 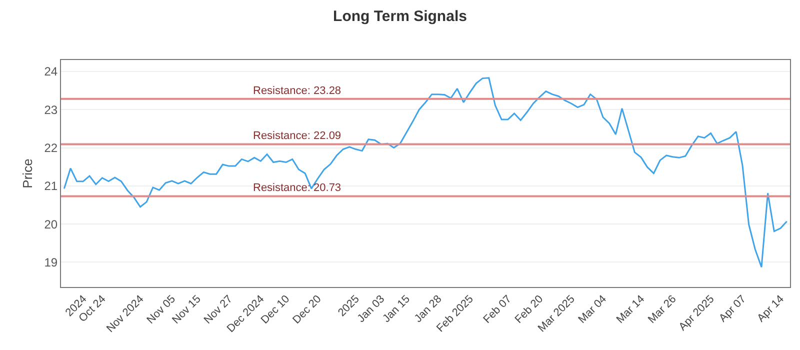 I want to click on y-tick-label: 21, so click(x=51, y=186).